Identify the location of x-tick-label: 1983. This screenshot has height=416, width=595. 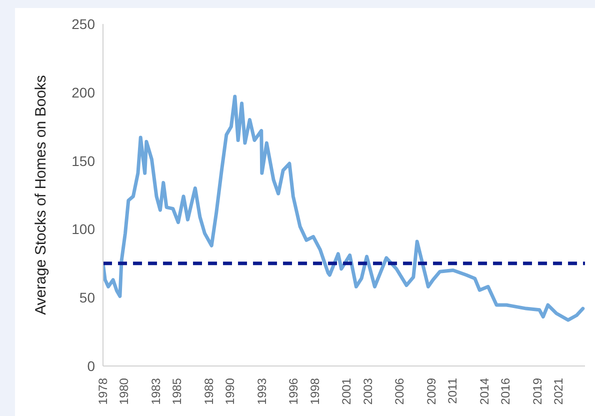
(155, 391).